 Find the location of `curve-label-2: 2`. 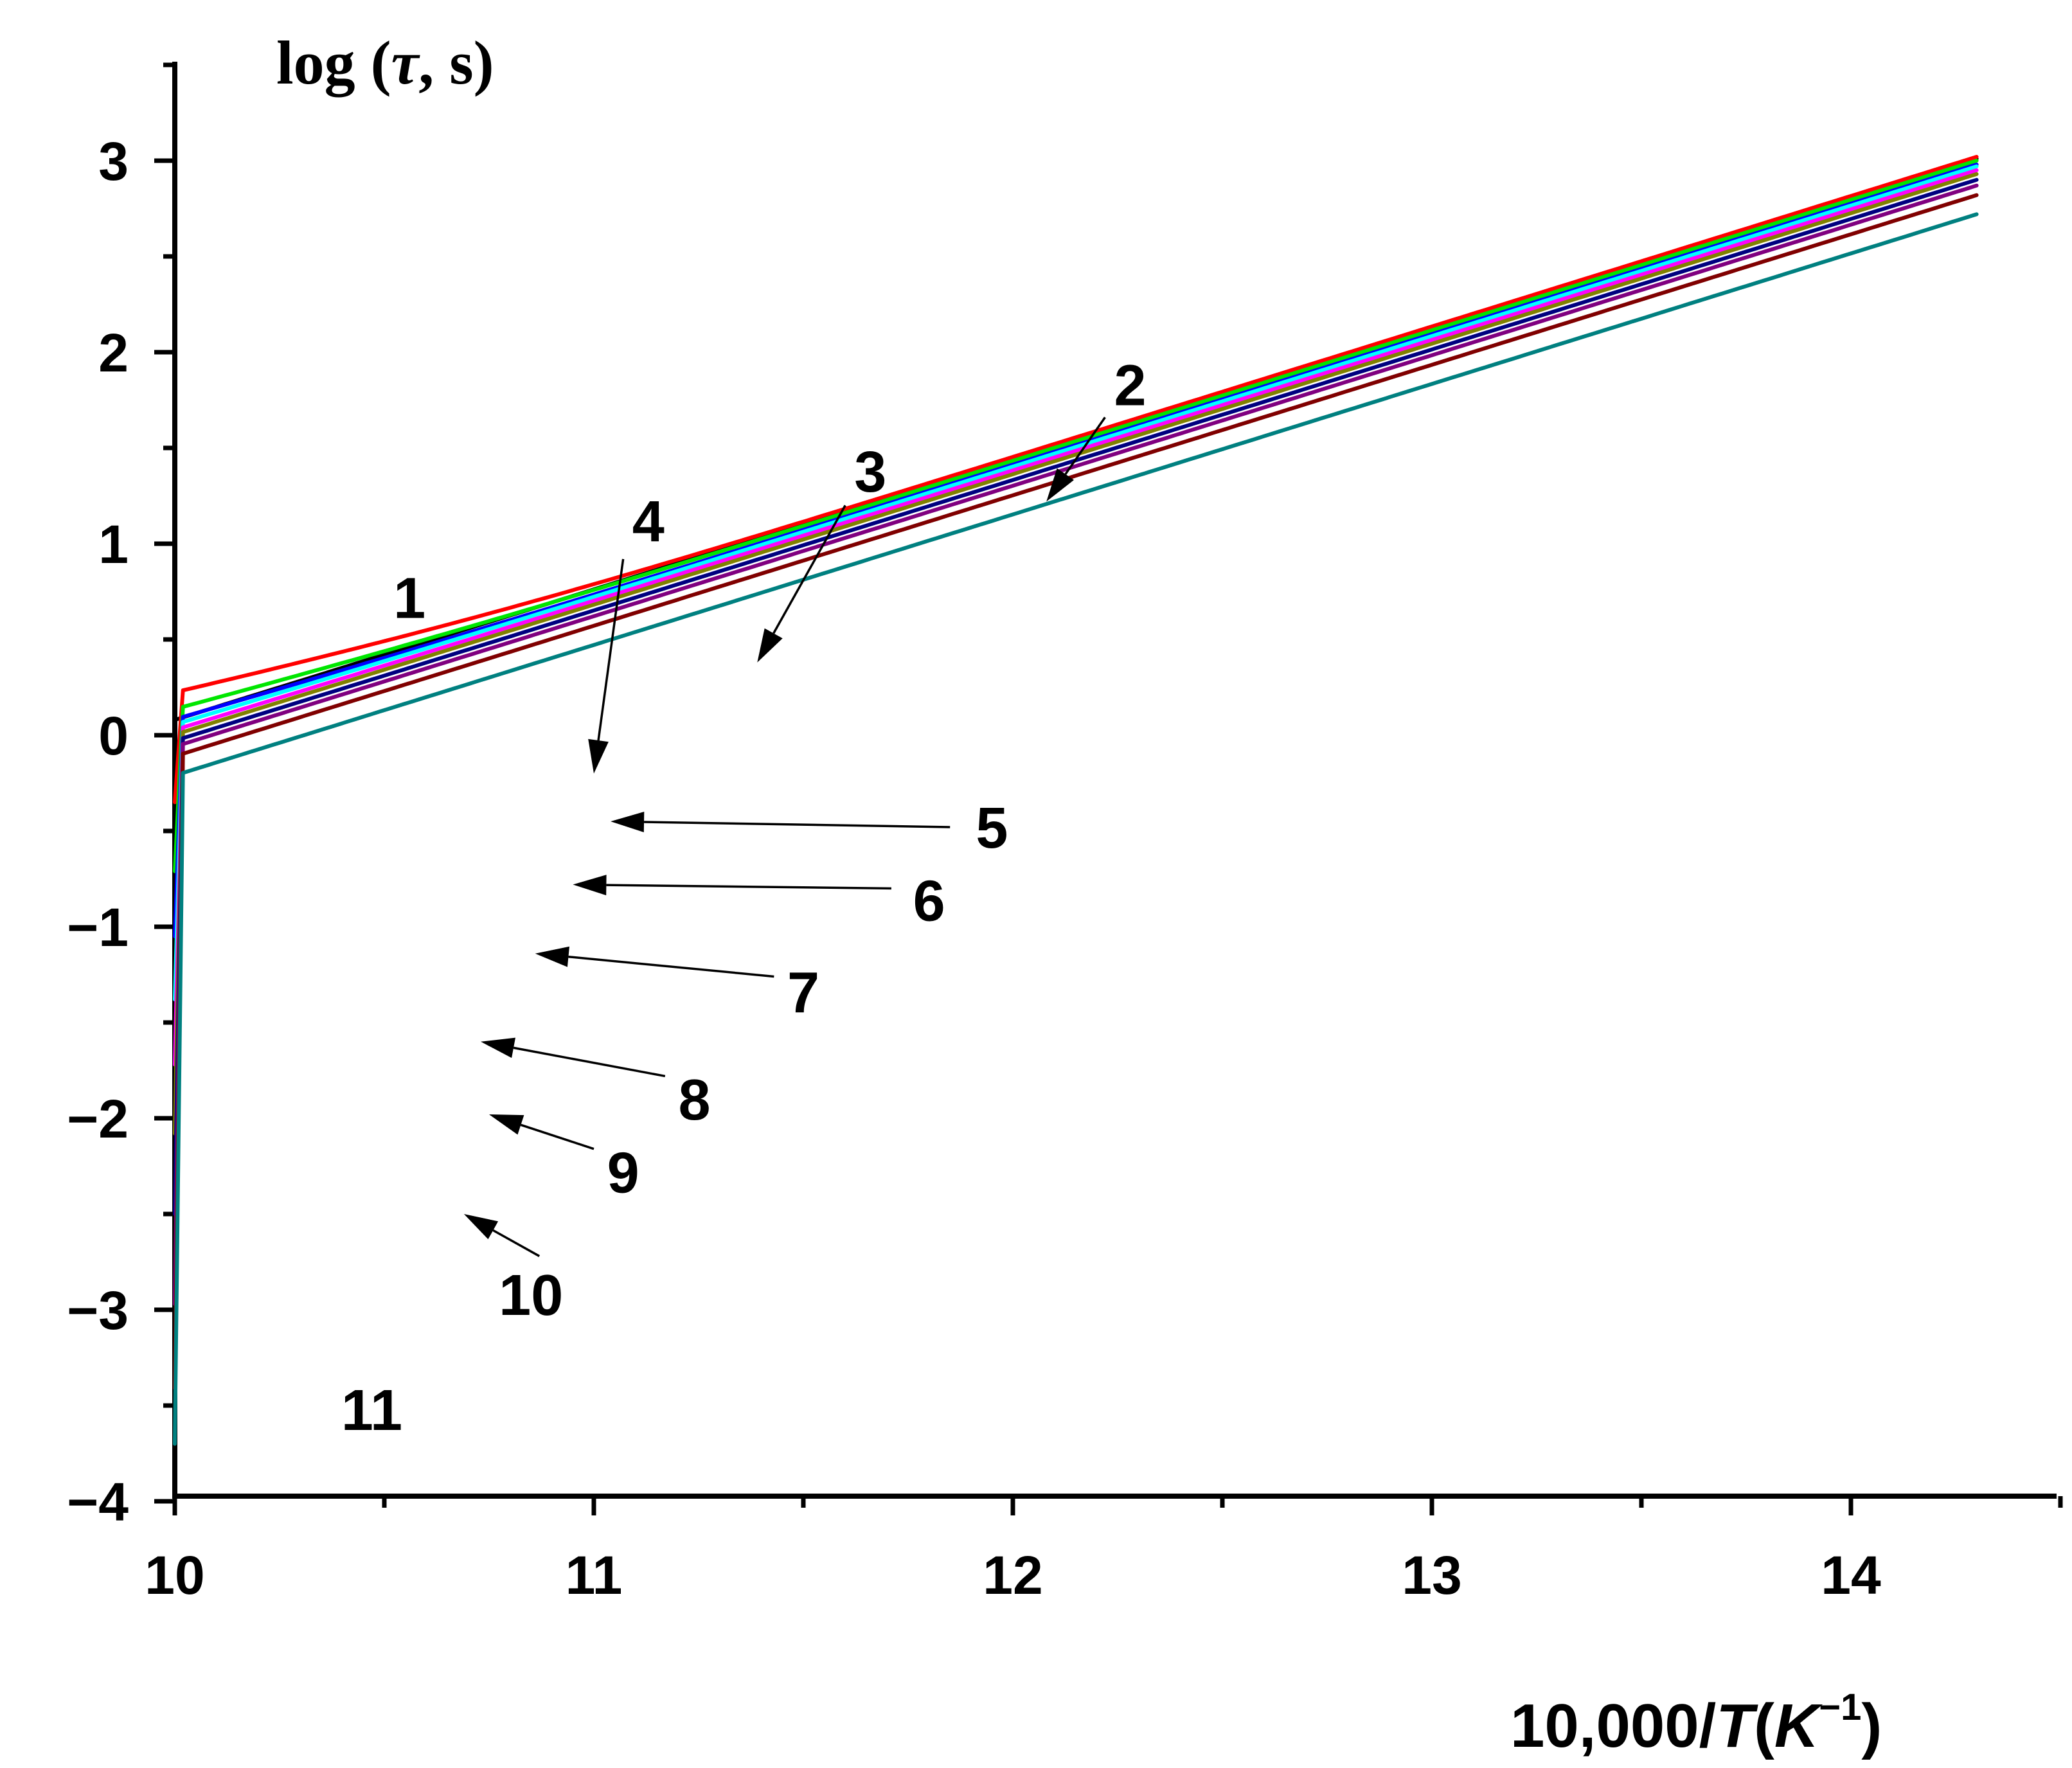

curve-label-2: 2 is located at coordinates (1130, 386).